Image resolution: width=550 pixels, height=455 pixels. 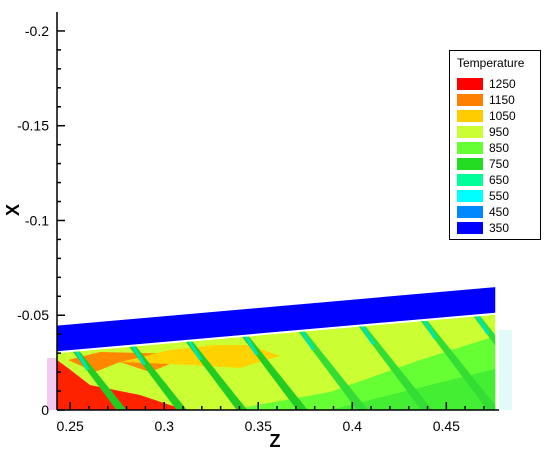 What do you see at coordinates (446, 426) in the screenshot?
I see `x-tick-label: 0.45` at bounding box center [446, 426].